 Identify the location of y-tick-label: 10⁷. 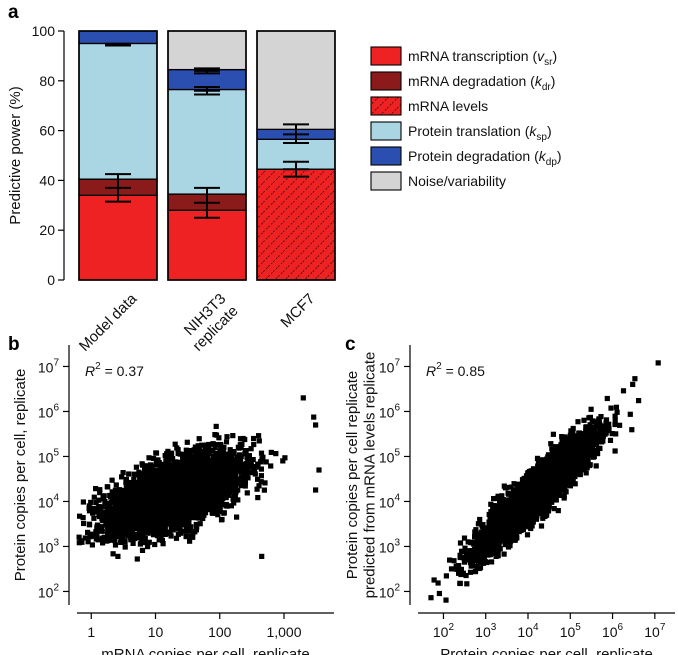
(49, 366).